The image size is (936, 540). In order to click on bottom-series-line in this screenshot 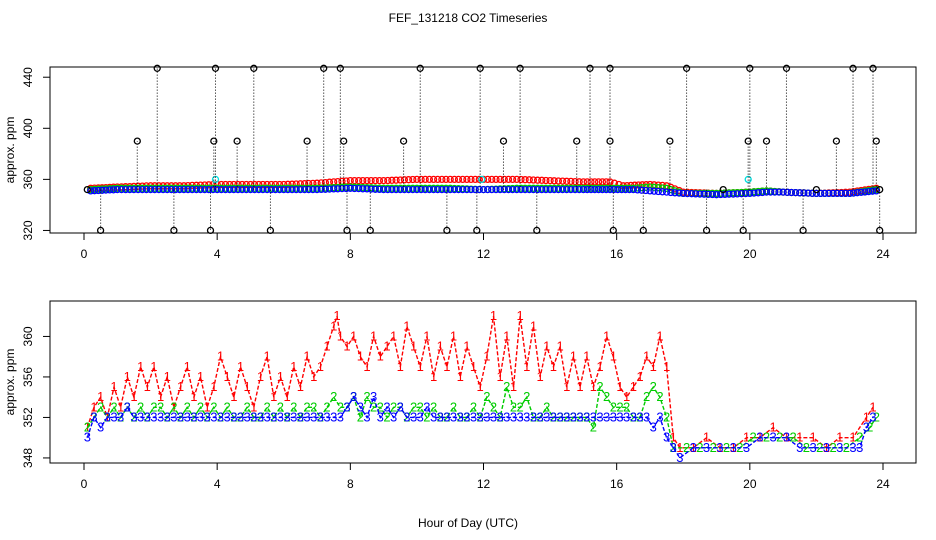, I will do `click(480, 426)`.